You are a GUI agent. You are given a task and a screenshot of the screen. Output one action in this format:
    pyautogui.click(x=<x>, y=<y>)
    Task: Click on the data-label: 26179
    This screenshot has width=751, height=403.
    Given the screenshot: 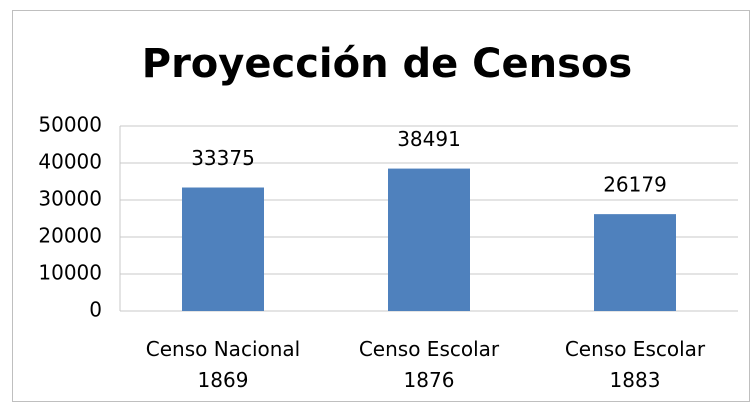 What is the action you would take?
    pyautogui.click(x=635, y=185)
    